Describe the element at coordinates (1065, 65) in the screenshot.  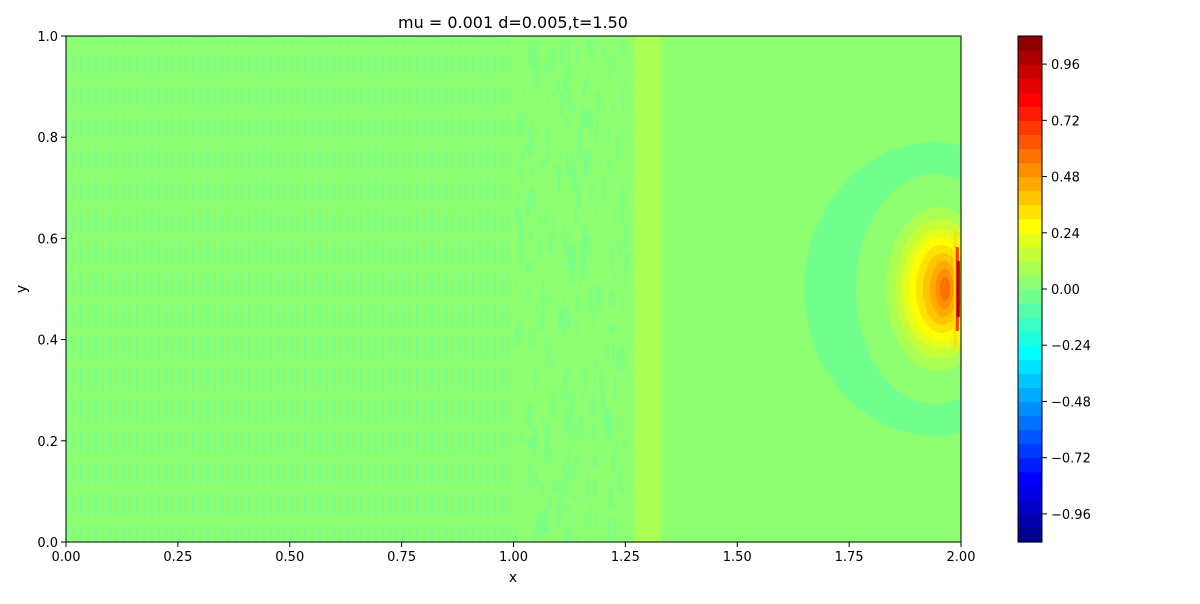
I see `colorbar-tick-label: 0.96` at that location.